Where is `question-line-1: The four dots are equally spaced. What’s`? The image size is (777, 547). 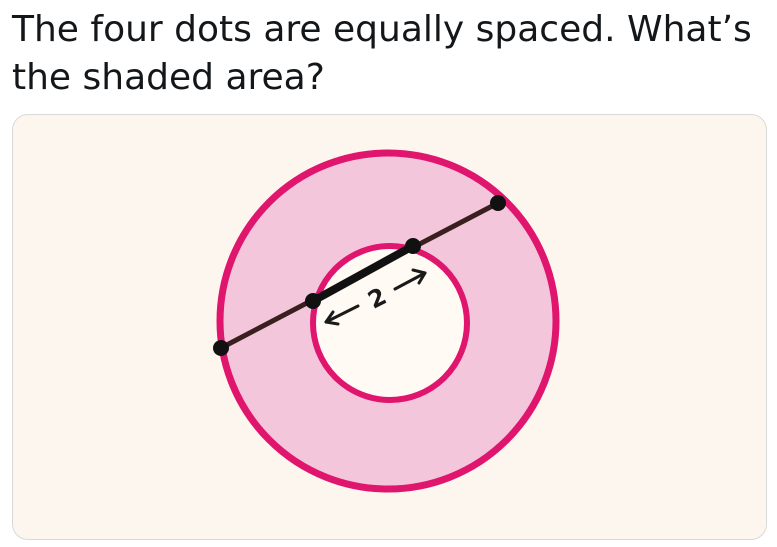
question-line-1: The four dots are equally spaced. What’s is located at coordinates (382, 29).